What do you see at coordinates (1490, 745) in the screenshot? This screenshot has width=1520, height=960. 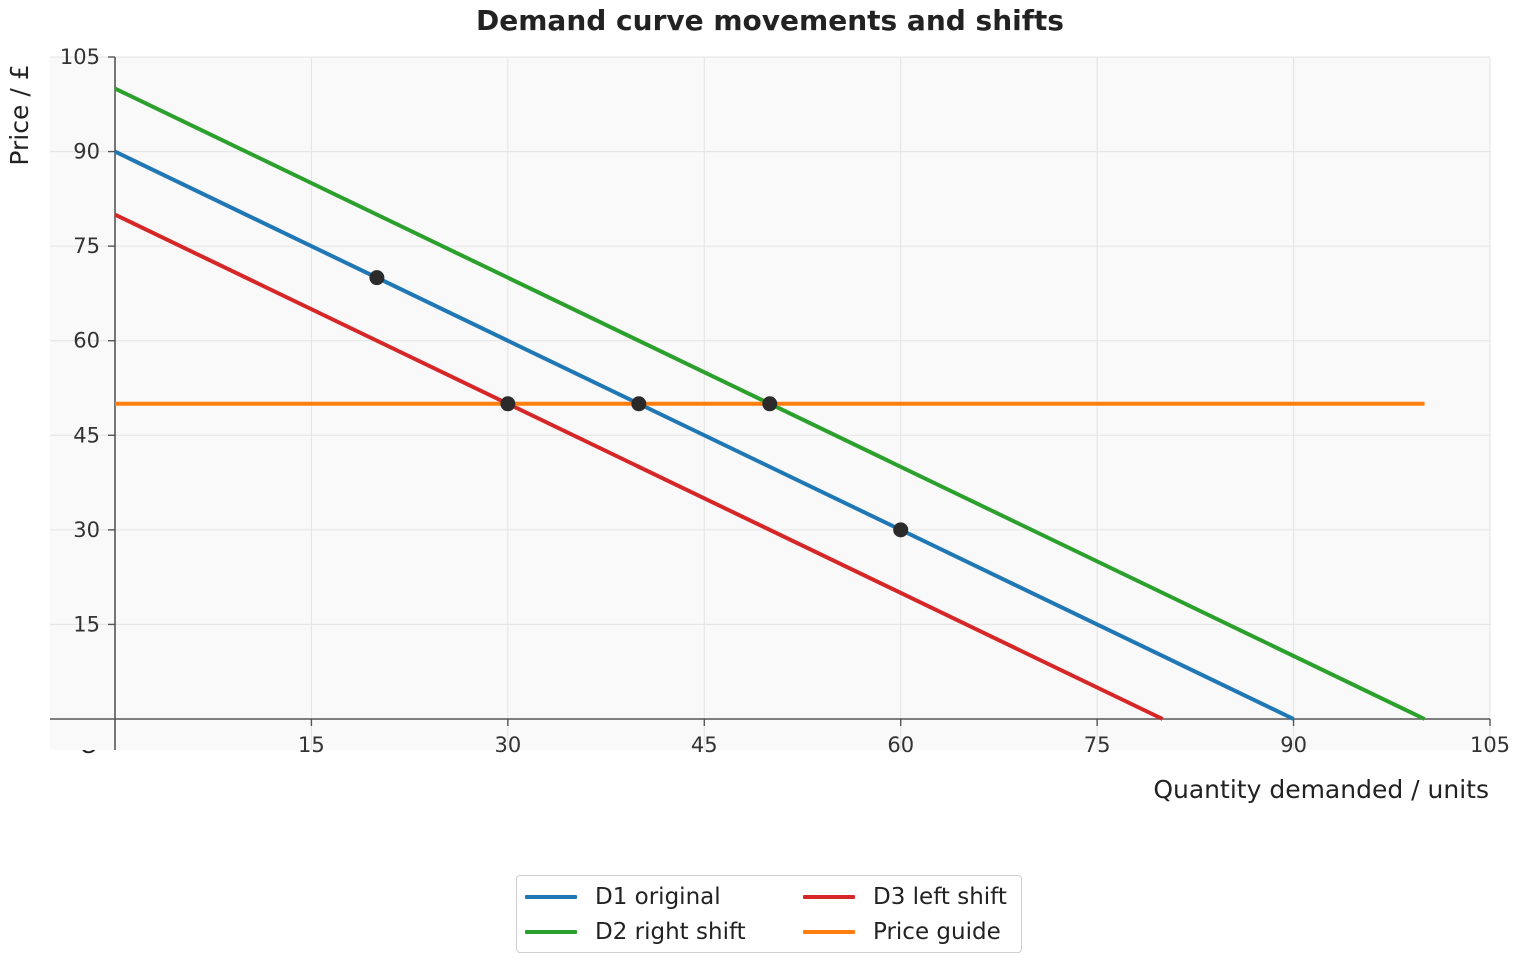 I see `x-tick-label: 105` at bounding box center [1490, 745].